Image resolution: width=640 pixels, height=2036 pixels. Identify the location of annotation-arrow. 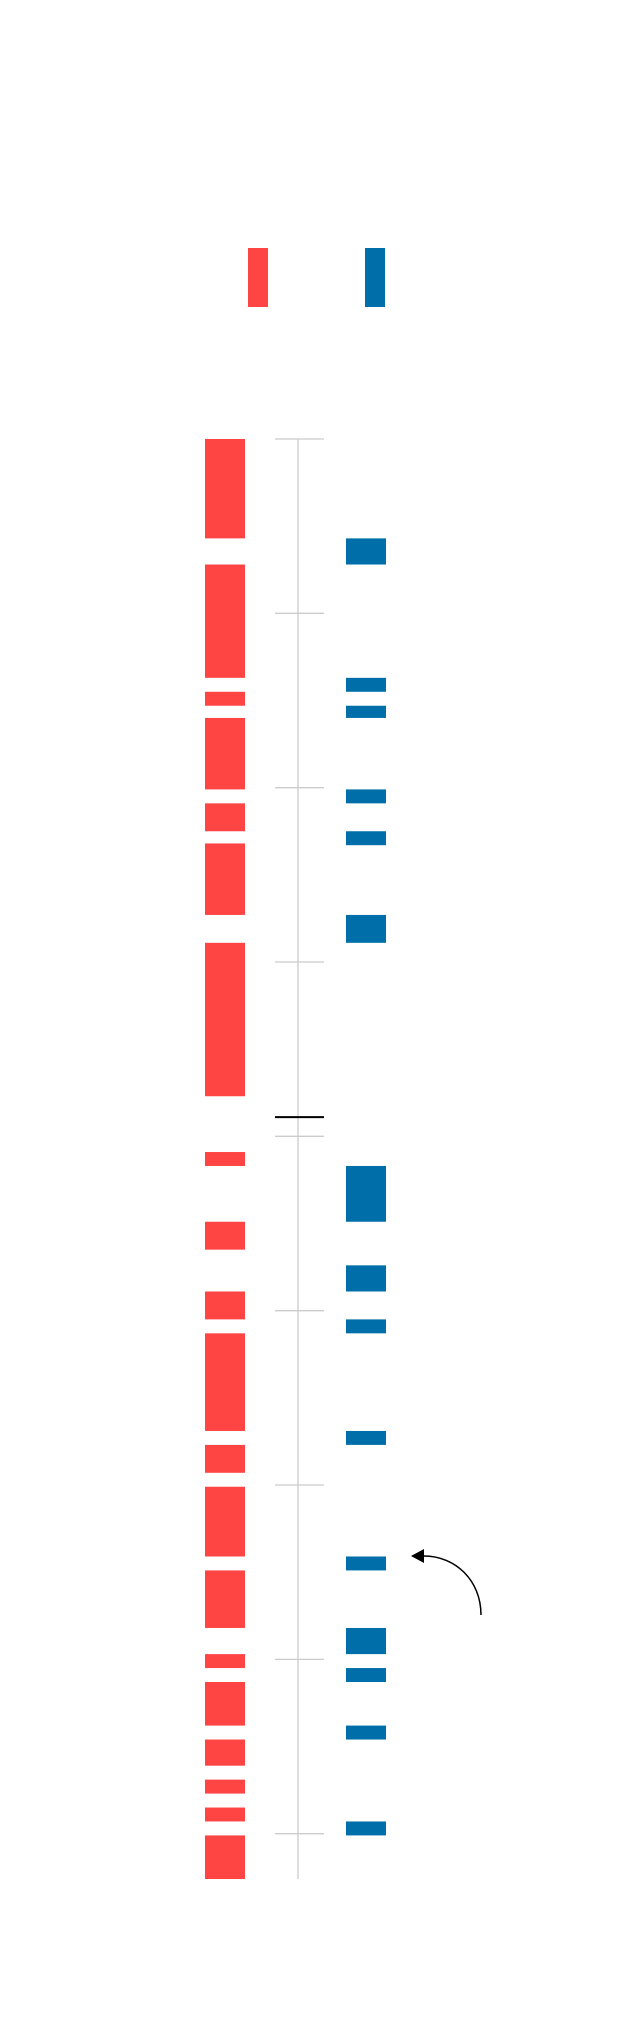
(452, 1585).